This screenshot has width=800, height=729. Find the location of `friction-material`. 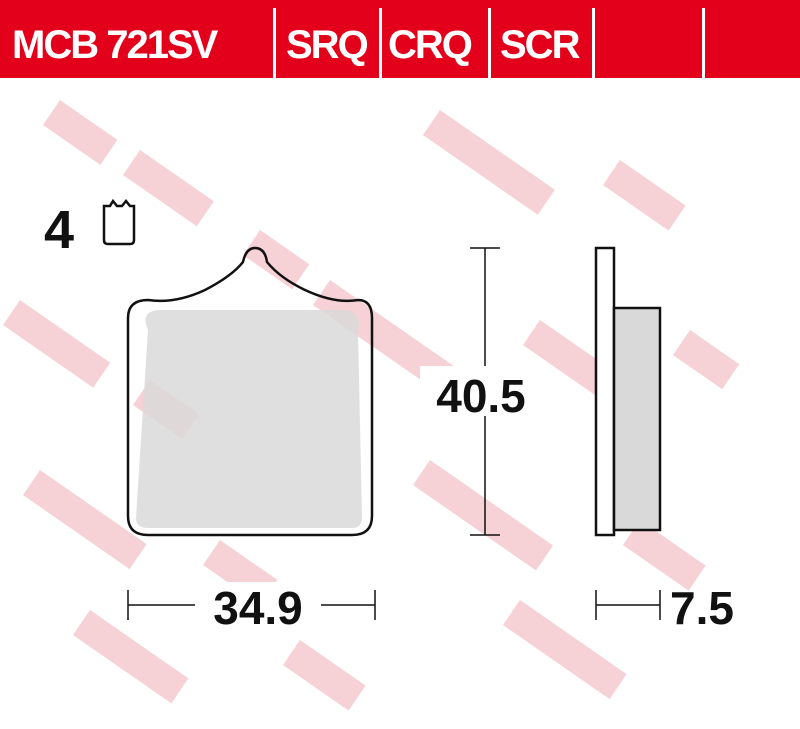

friction-material is located at coordinates (249, 419).